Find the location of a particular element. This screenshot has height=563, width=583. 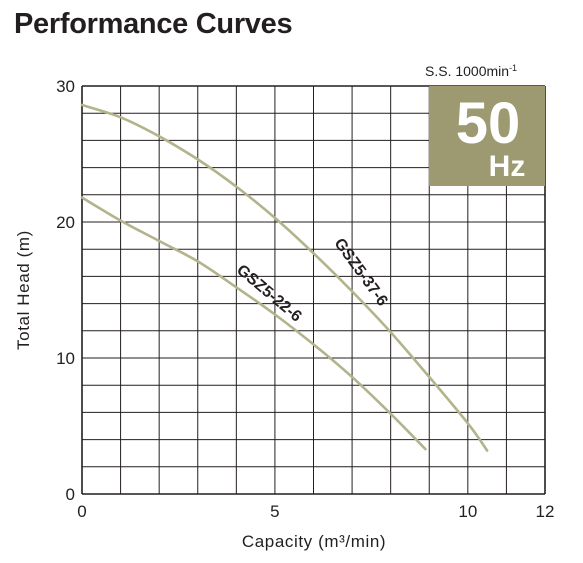

x-tick-label: 10 is located at coordinates (467, 511).